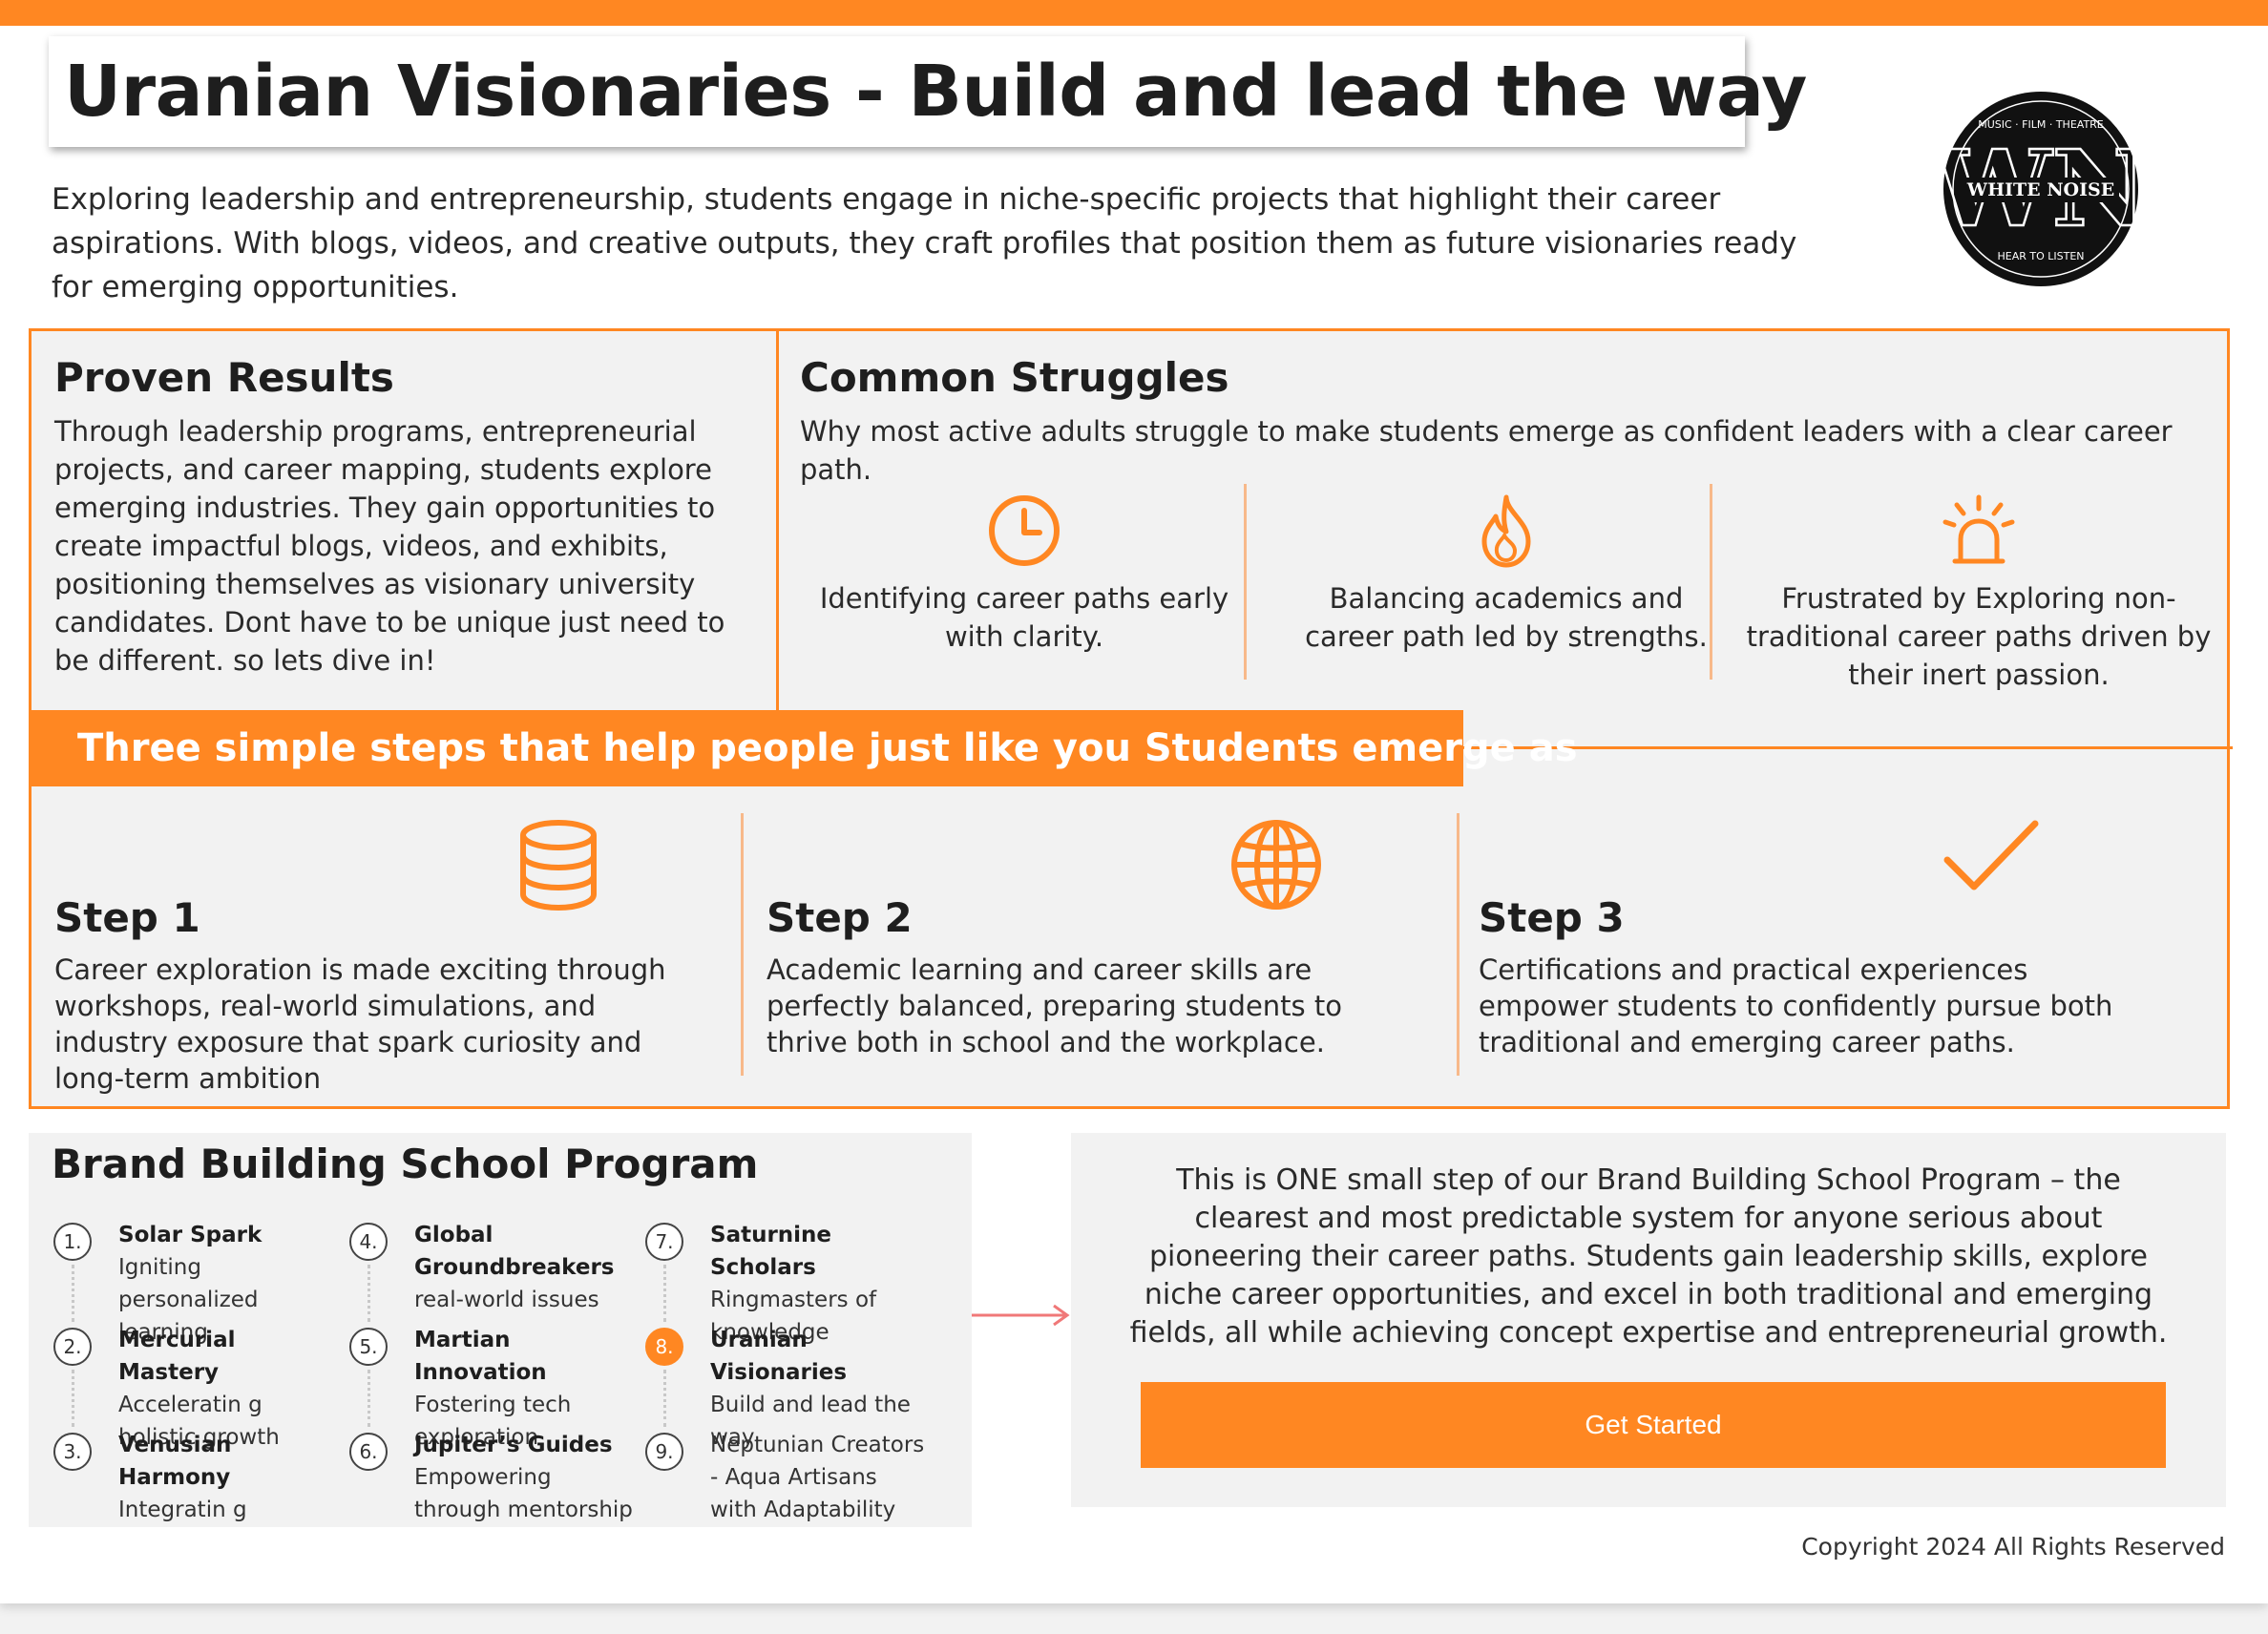 This screenshot has height=1634, width=2268. What do you see at coordinates (199, 1421) in the screenshot?
I see `program-item-desc: Acceleratin g holistic growth` at bounding box center [199, 1421].